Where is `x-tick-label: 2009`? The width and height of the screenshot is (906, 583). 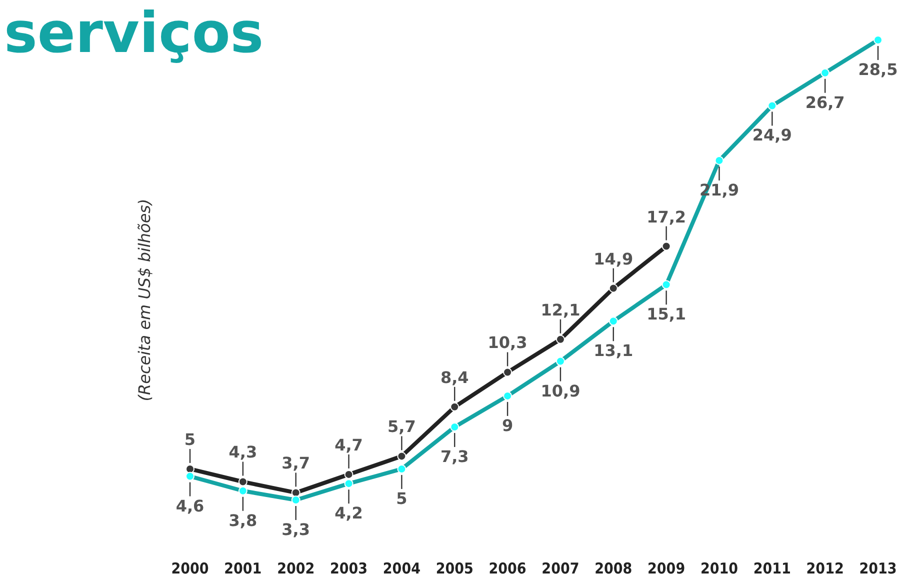
x-tick-label: 2009 is located at coordinates (667, 569).